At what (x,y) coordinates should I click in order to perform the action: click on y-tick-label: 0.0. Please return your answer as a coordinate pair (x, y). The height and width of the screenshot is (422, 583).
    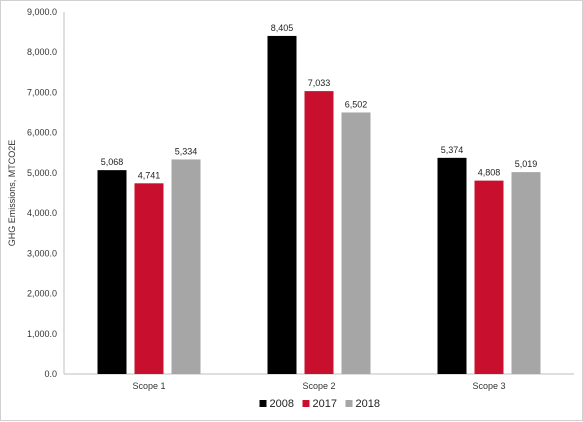
    Looking at the image, I should click on (50, 374).